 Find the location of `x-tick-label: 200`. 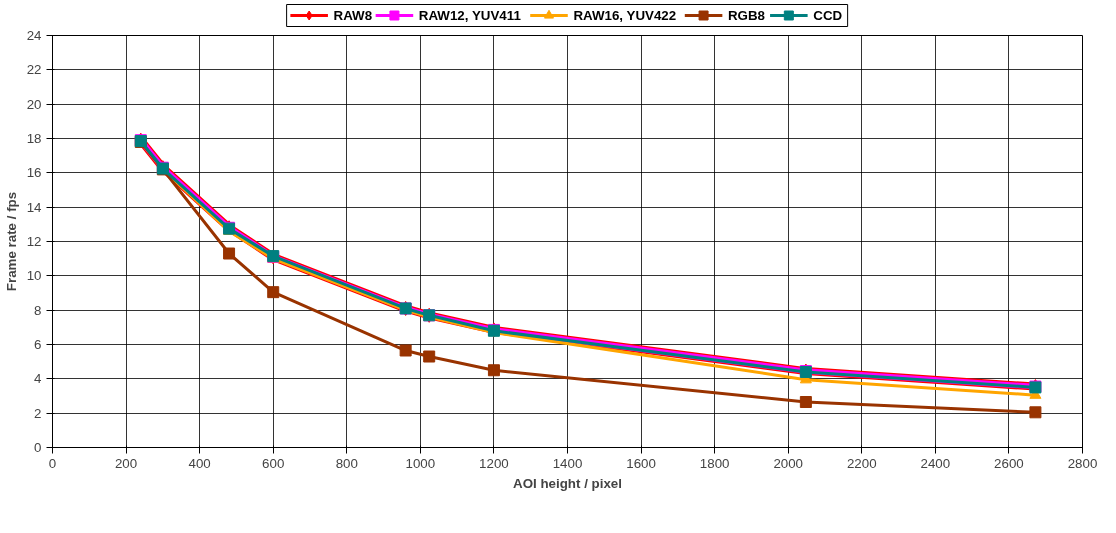

x-tick-label: 200 is located at coordinates (126, 463).